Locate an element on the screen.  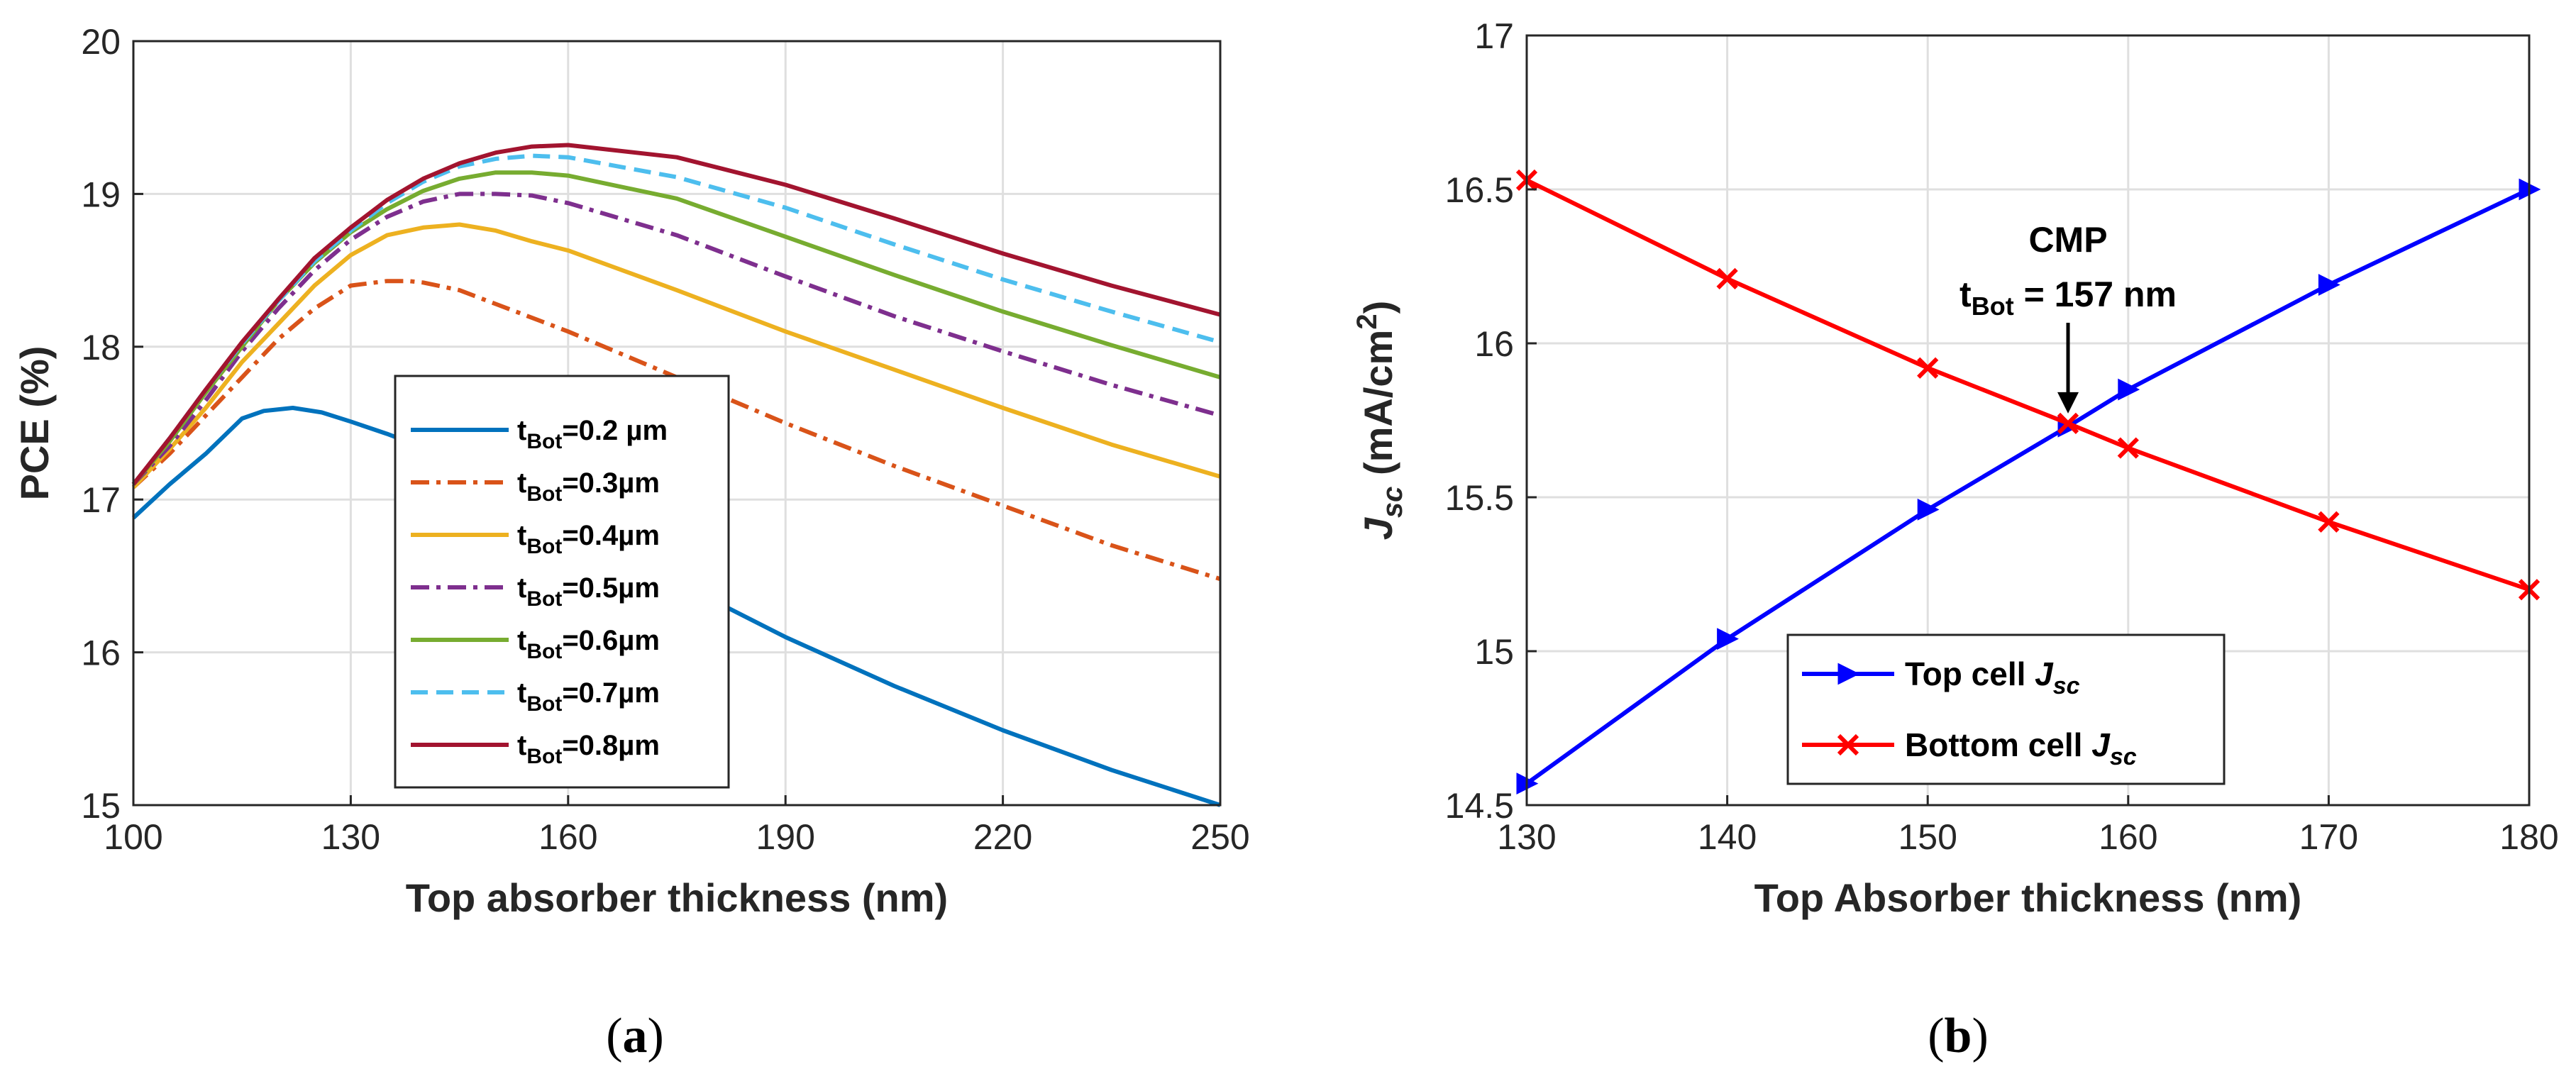
panel-b-annotation: CMP tBot = 157 nm is located at coordinates (2068, 317).